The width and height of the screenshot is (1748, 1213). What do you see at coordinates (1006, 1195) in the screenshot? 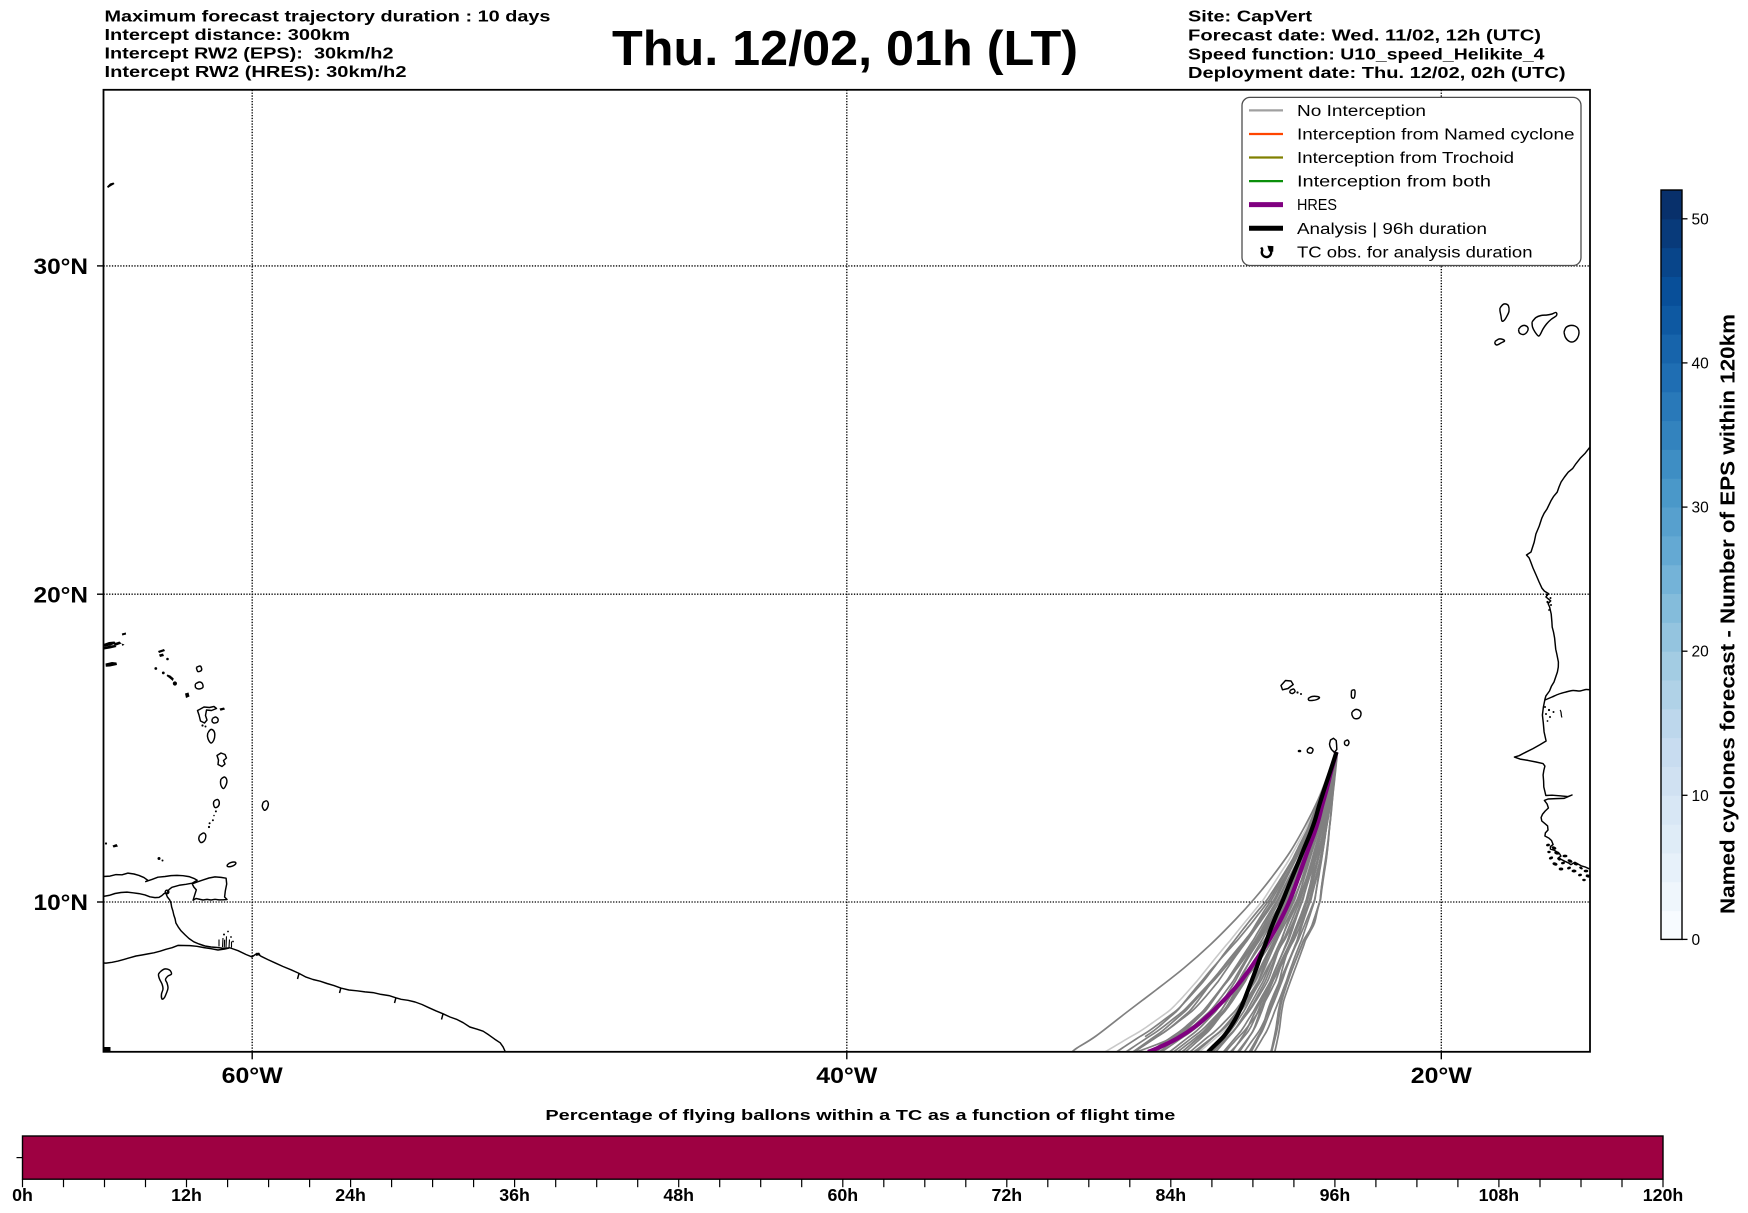
I see `svg-text: 72h` at bounding box center [1006, 1195].